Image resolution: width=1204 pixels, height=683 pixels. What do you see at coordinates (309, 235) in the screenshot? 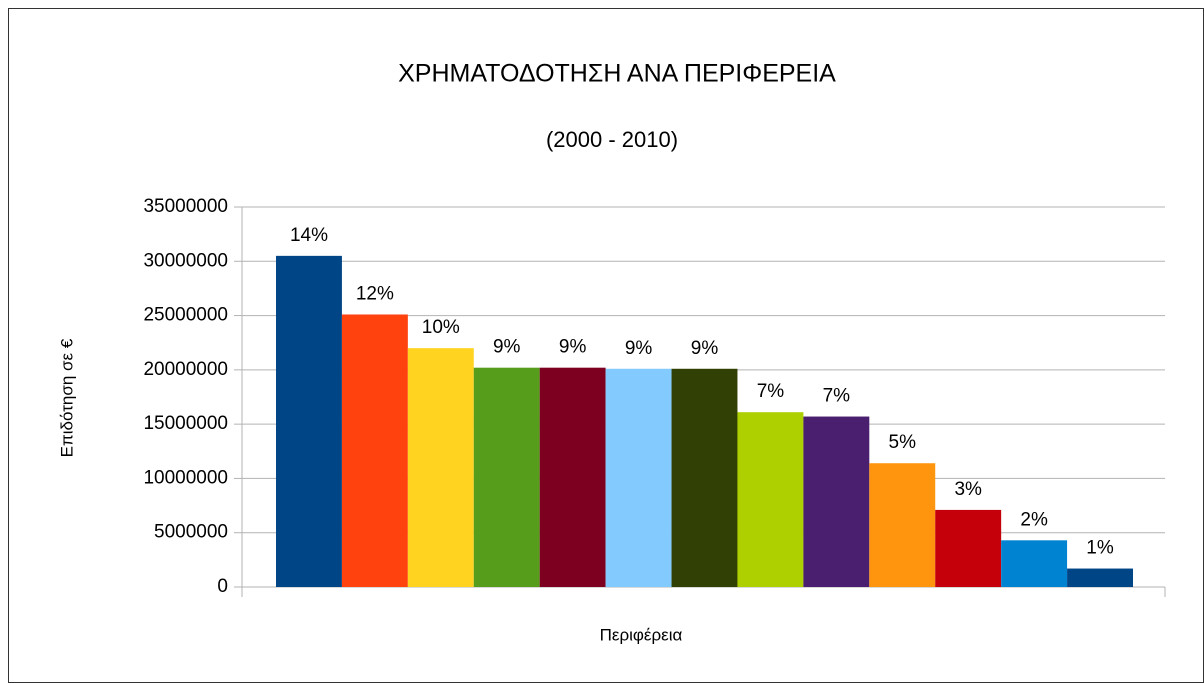
I see `data-label: 14%` at bounding box center [309, 235].